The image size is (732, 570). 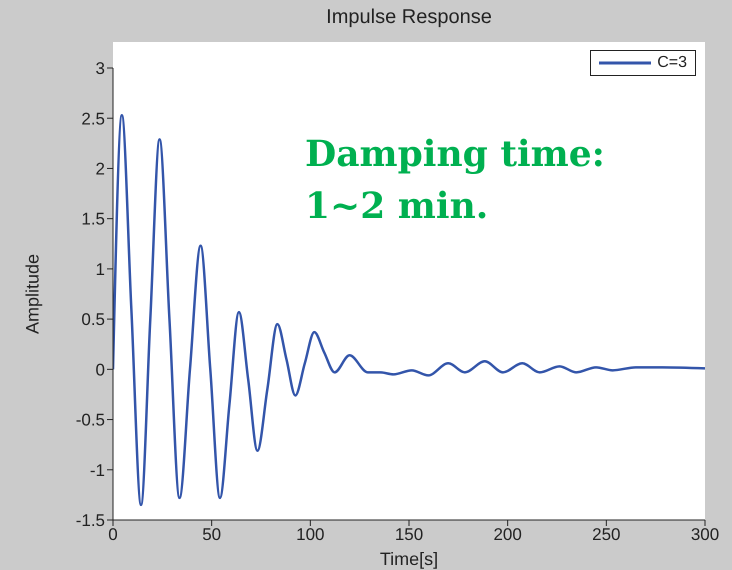 I want to click on x-tick-label: 0, so click(x=113, y=534).